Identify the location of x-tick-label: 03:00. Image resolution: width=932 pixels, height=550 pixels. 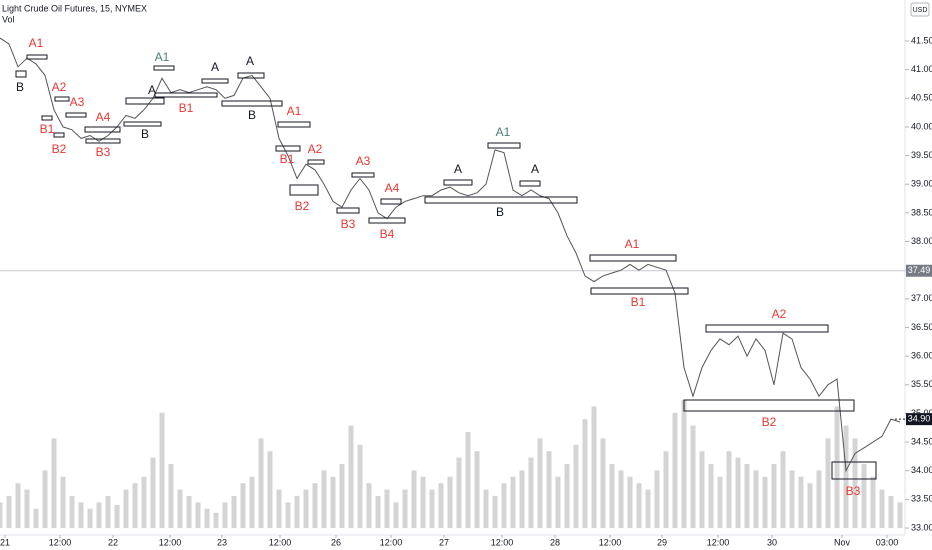
(887, 542).